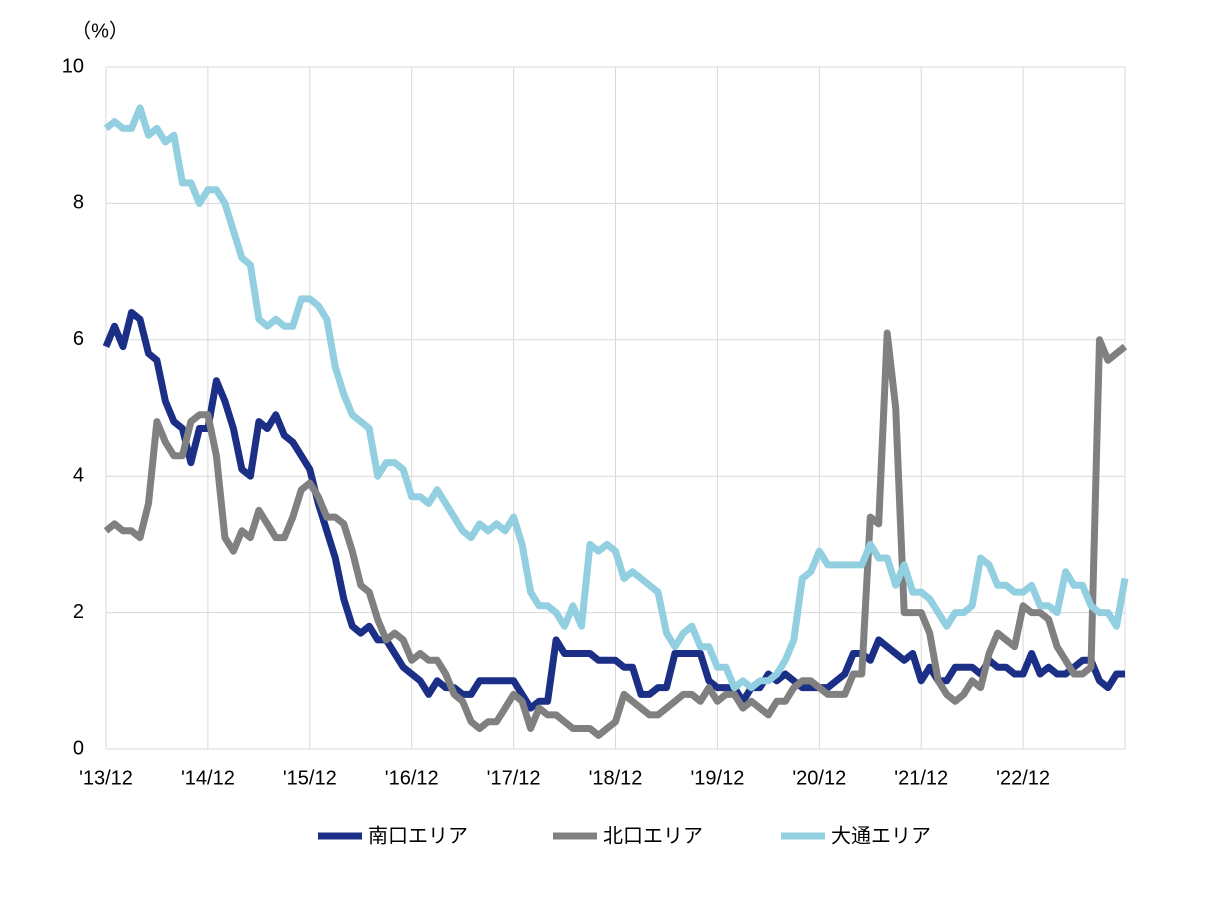 The width and height of the screenshot is (1223, 905). What do you see at coordinates (78, 339) in the screenshot?
I see `y-tick-label: 6` at bounding box center [78, 339].